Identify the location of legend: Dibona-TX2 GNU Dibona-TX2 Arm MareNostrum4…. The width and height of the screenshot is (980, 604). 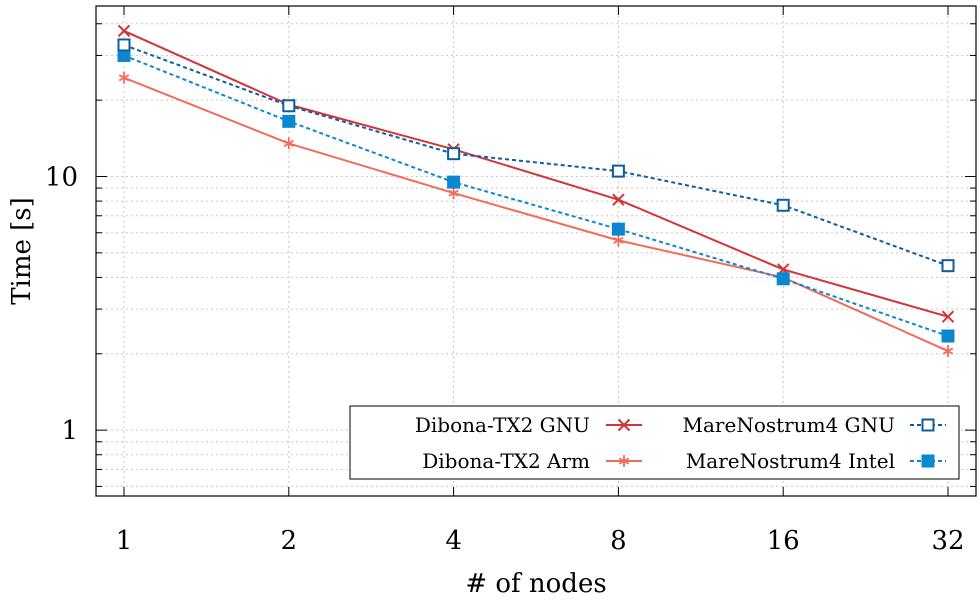
(654, 442).